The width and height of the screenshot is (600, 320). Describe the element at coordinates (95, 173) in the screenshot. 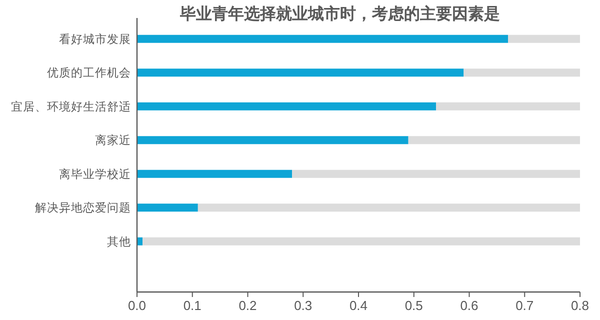

I see `y-tick-label: 离毕业学校近` at that location.